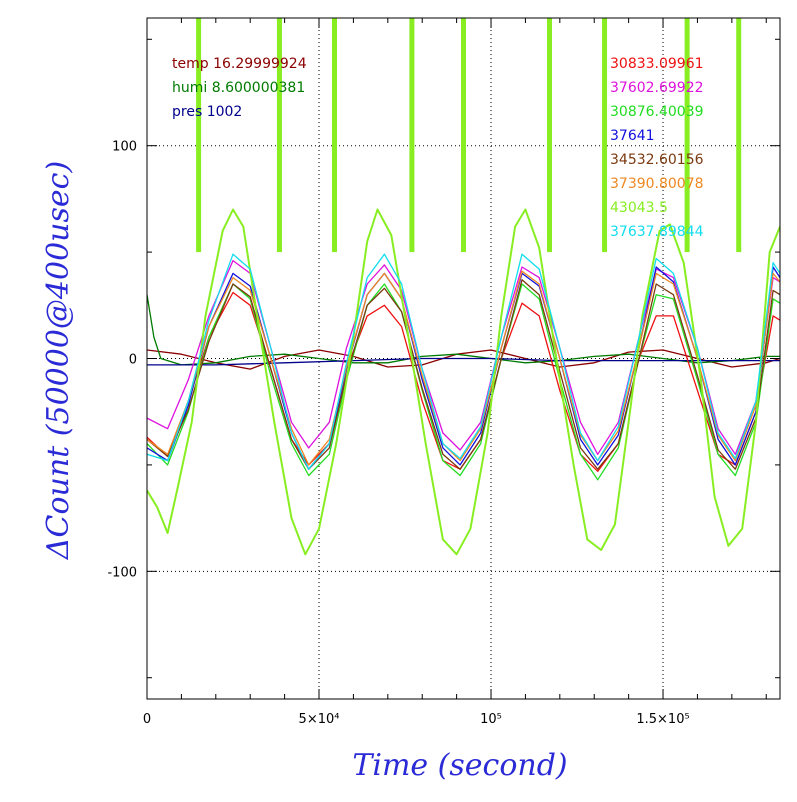 This screenshot has height=802, width=797. What do you see at coordinates (319, 719) in the screenshot?
I see `x-tick-label: 5×10⁴` at bounding box center [319, 719].